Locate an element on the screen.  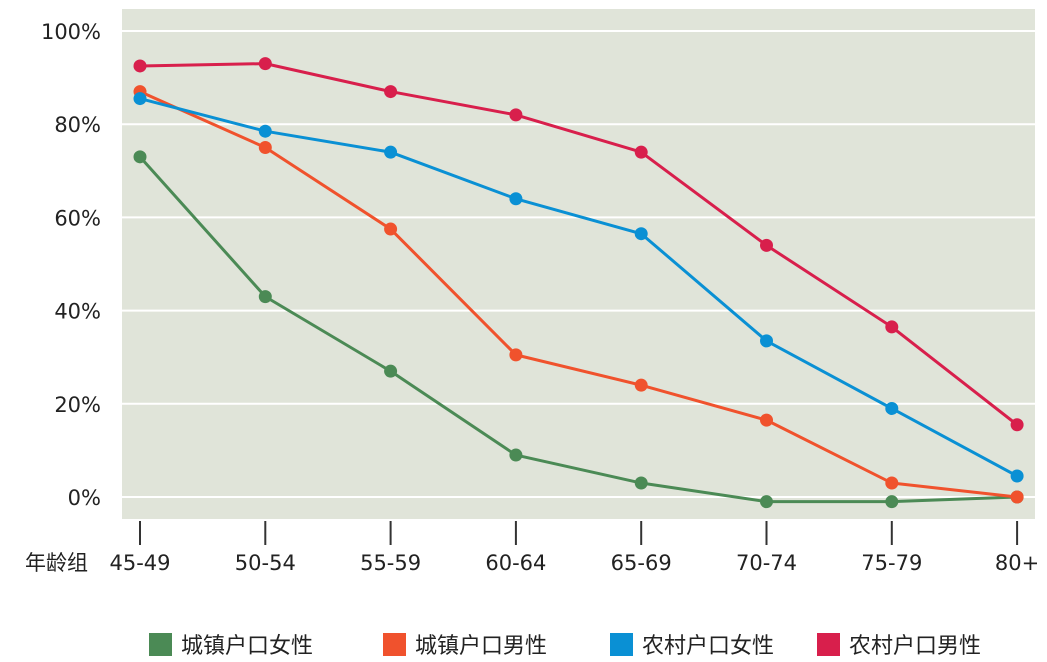
legend-swatch-rural-male is located at coordinates (828, 644).